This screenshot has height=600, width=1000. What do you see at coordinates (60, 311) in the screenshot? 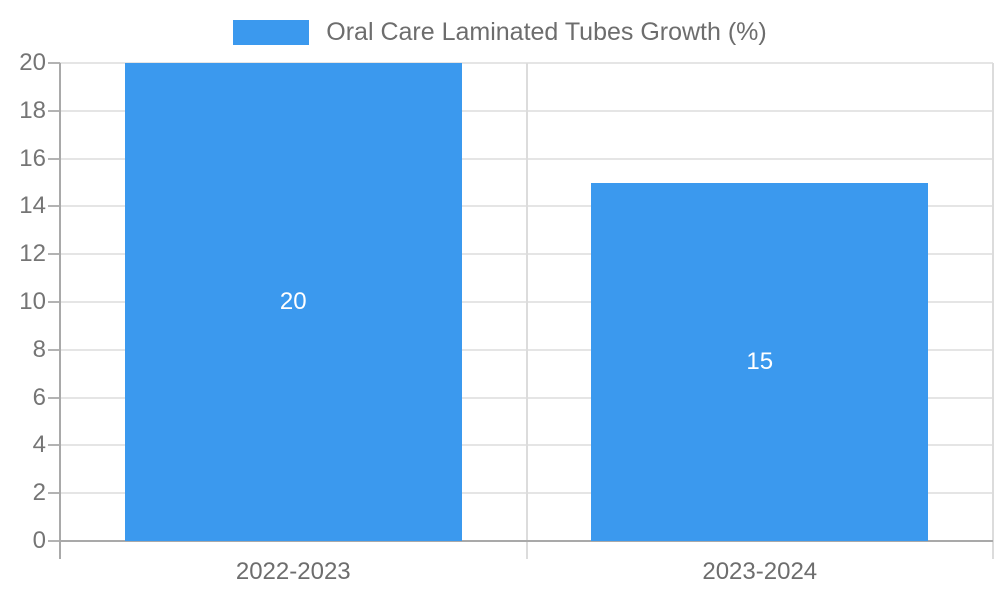
I see `y-axis` at bounding box center [60, 311].